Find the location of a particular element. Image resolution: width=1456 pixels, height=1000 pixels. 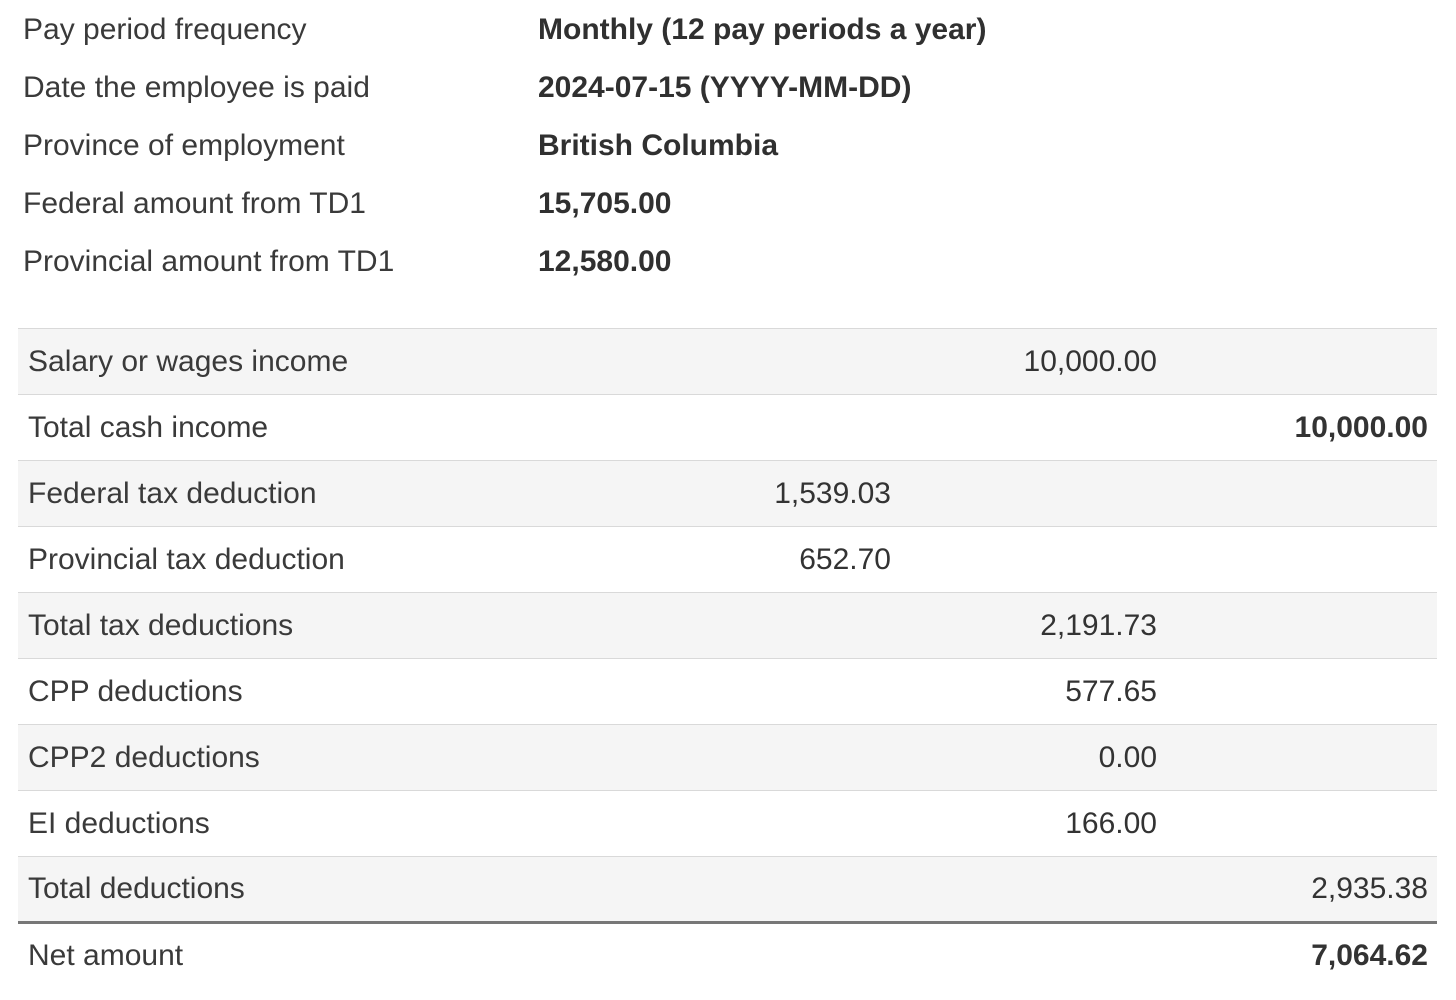

table-row: Salary or wages income 10,000.00 is located at coordinates (727, 361).